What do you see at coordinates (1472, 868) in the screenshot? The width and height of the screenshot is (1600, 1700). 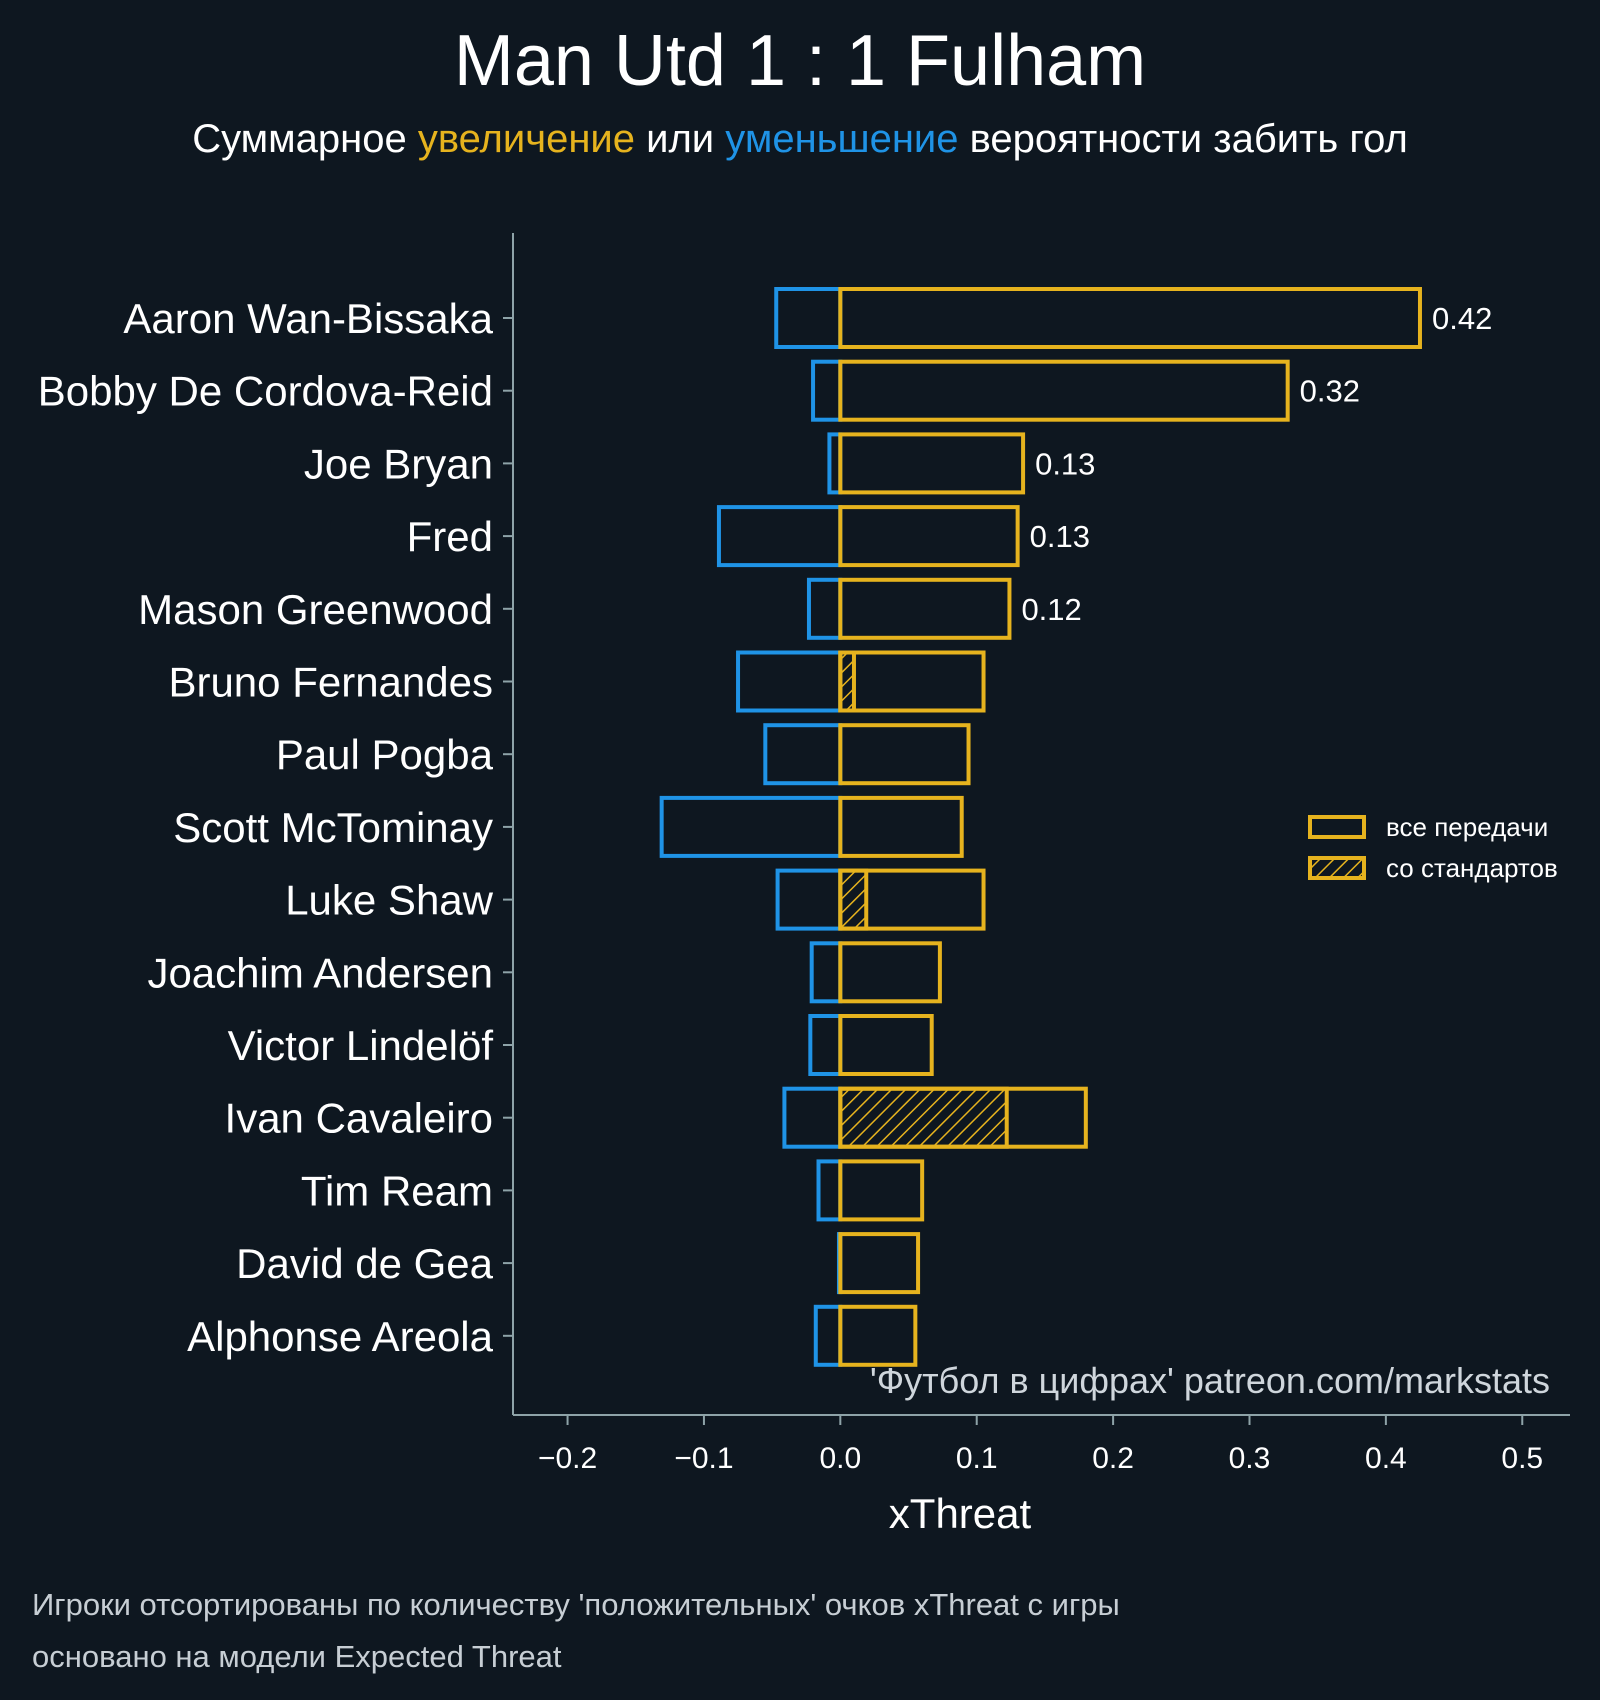 I see `legend-label-set-pieces: со стандартов` at bounding box center [1472, 868].